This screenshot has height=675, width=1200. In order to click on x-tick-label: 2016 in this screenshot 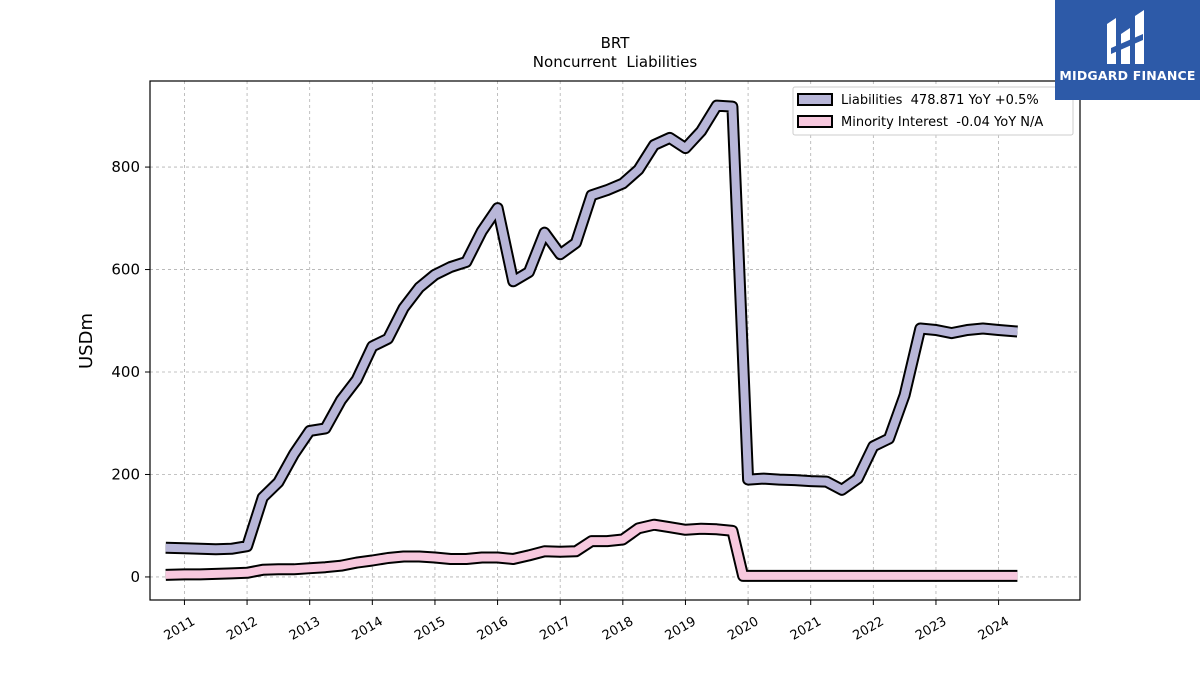, I will do `click(493, 629)`.